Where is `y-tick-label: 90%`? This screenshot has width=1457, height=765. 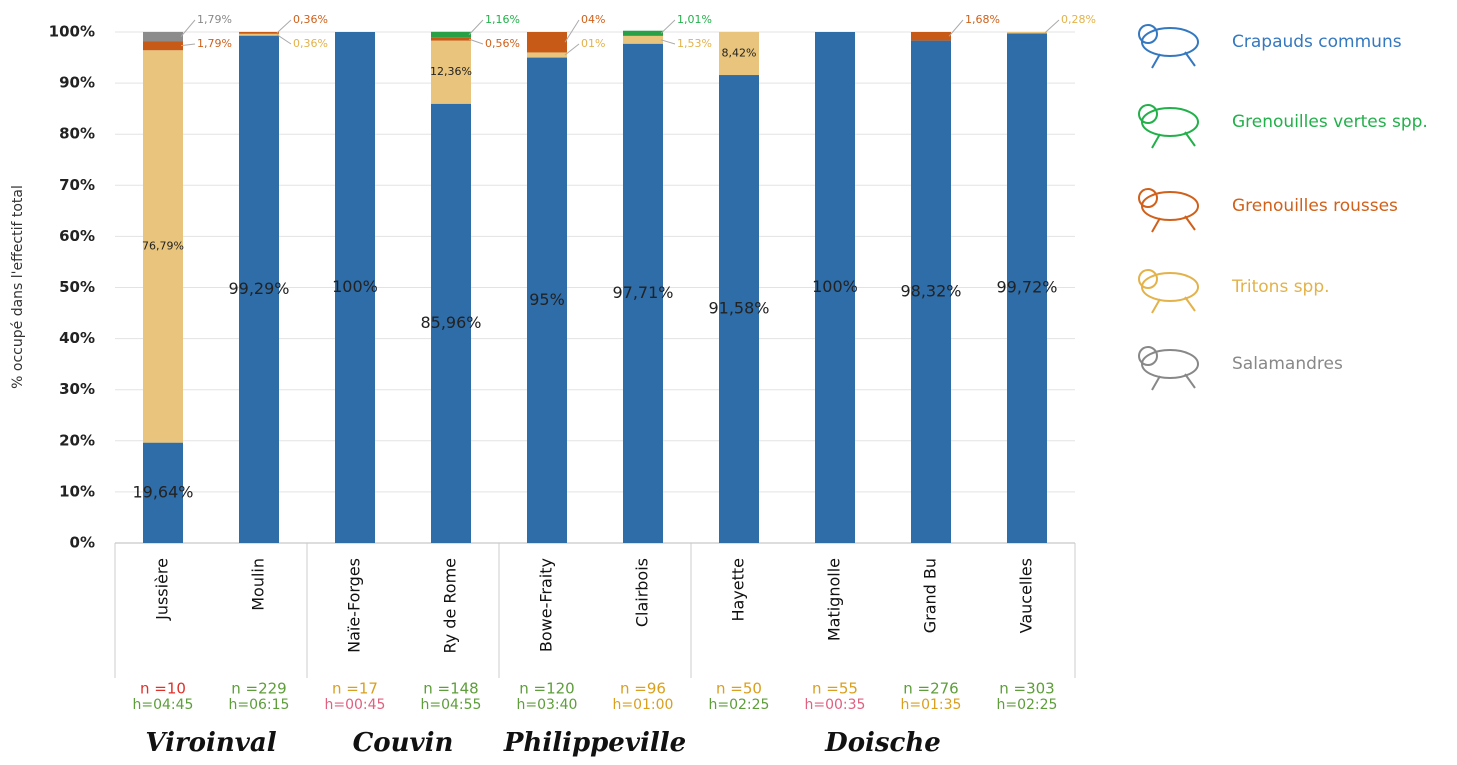
y-tick-label: 90% is located at coordinates (77, 83).